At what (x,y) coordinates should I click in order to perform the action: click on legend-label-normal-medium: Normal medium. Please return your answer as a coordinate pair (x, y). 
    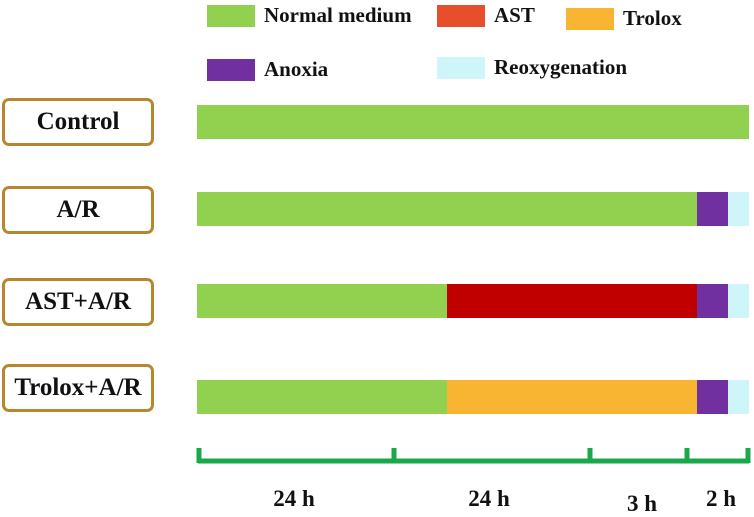
    Looking at the image, I should click on (338, 15).